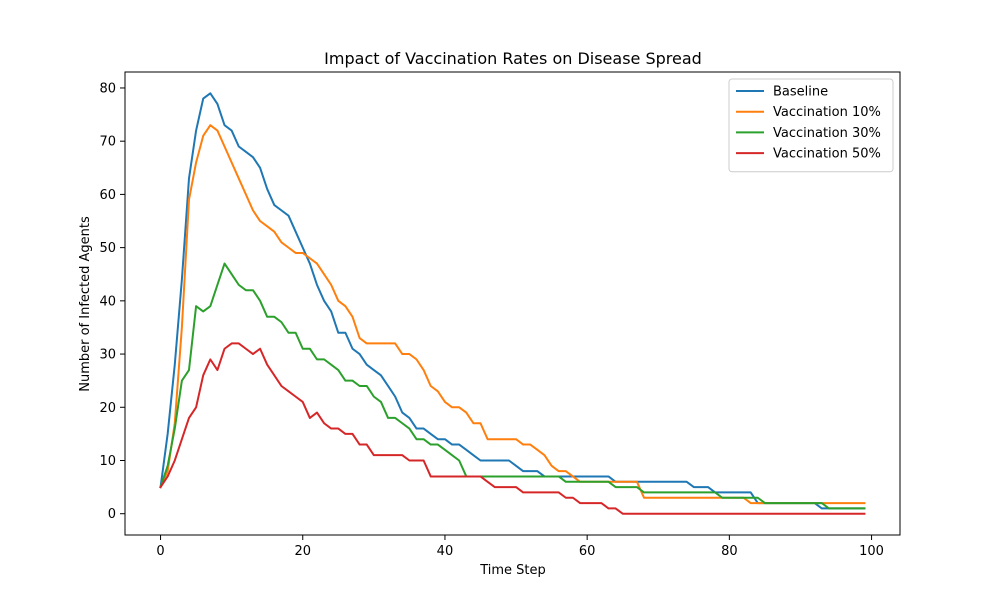  Describe the element at coordinates (112, 514) in the screenshot. I see `y-tick-label: 0` at that location.